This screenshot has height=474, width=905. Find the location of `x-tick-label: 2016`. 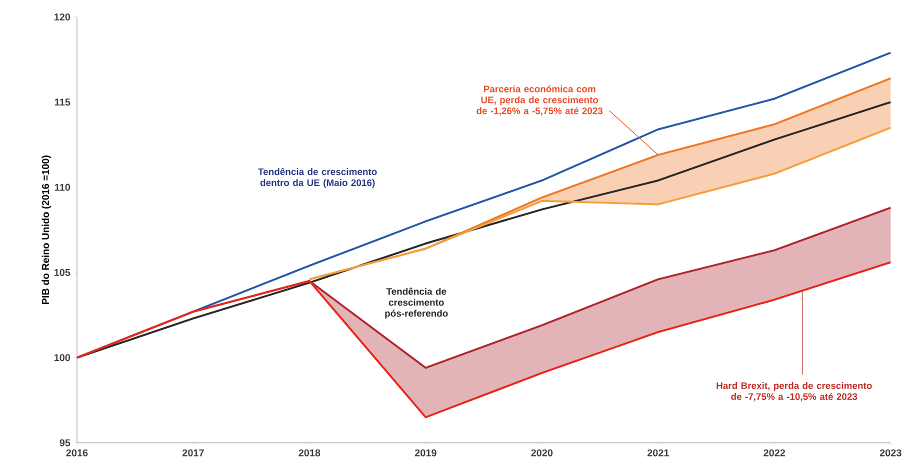

x-tick-label: 2016 is located at coordinates (77, 452).